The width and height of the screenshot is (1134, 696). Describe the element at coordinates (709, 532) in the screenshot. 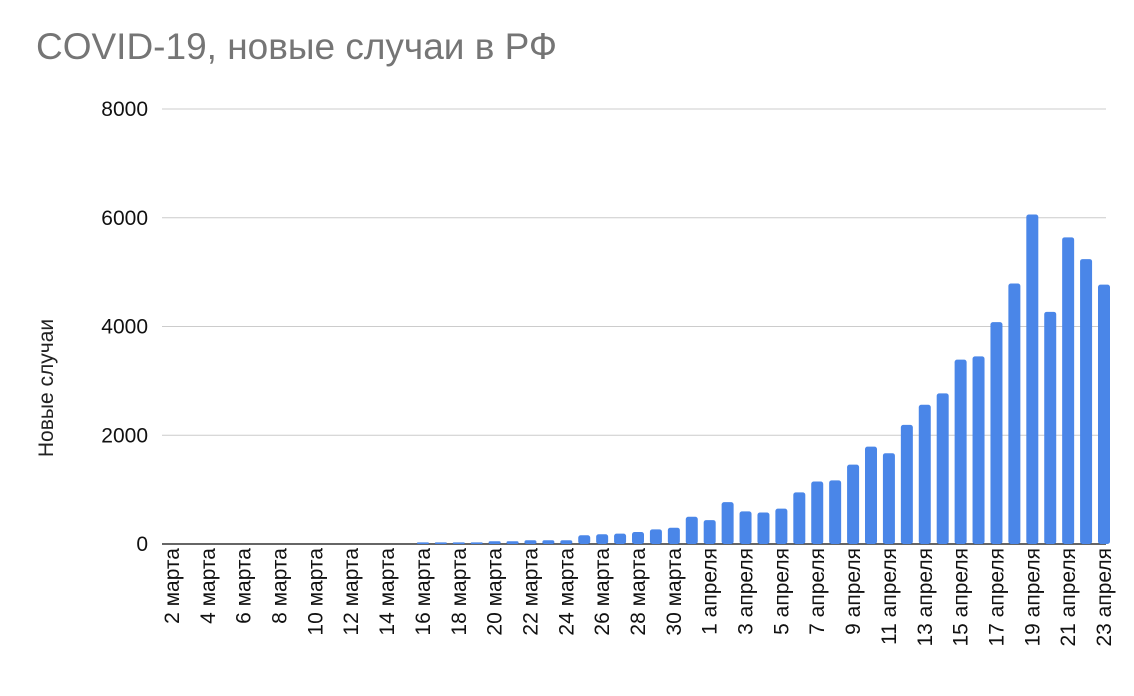

I see `bar-1-апреля` at that location.